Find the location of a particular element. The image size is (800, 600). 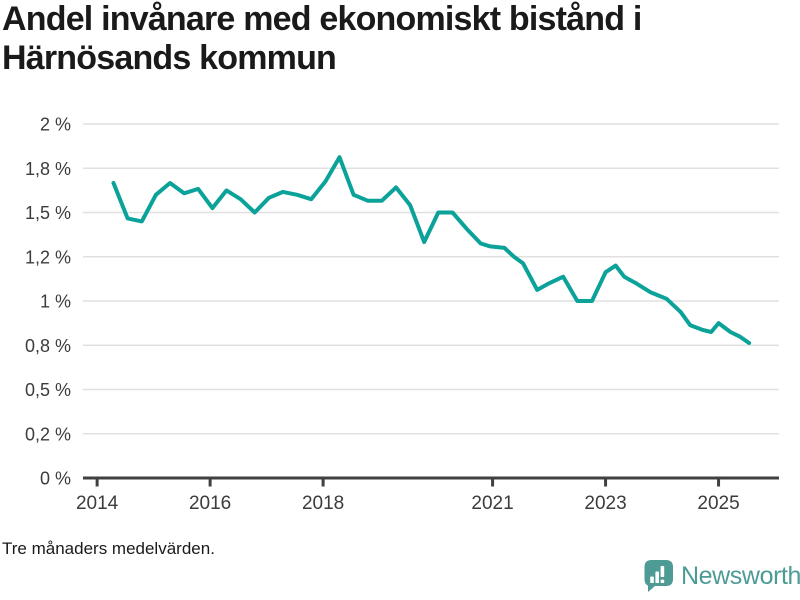

newsworthy-bubble-chart-icon is located at coordinates (658, 576).